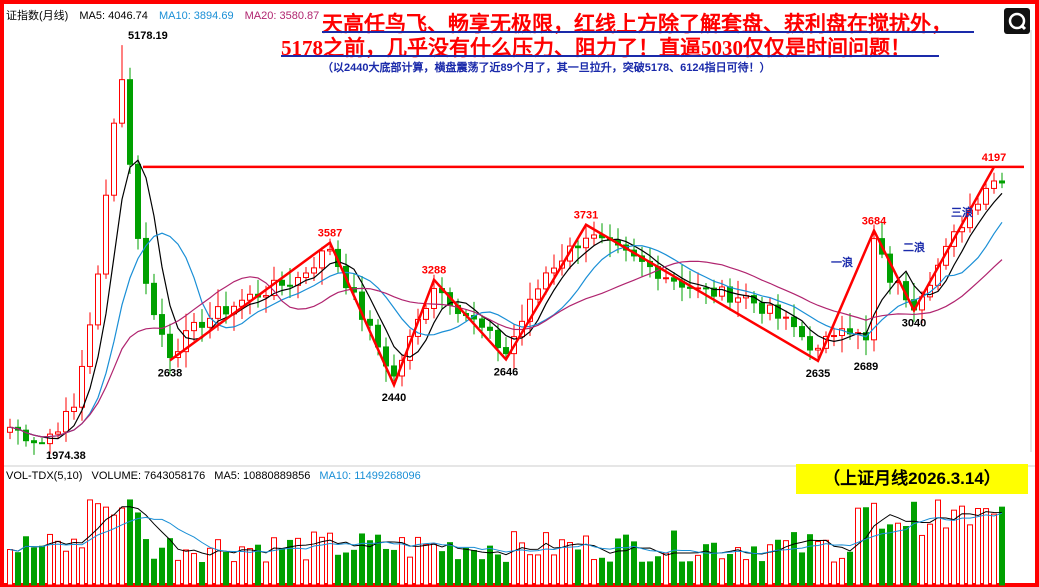 The height and width of the screenshot is (587, 1039). I want to click on app-logo-icon, so click(1017, 21).